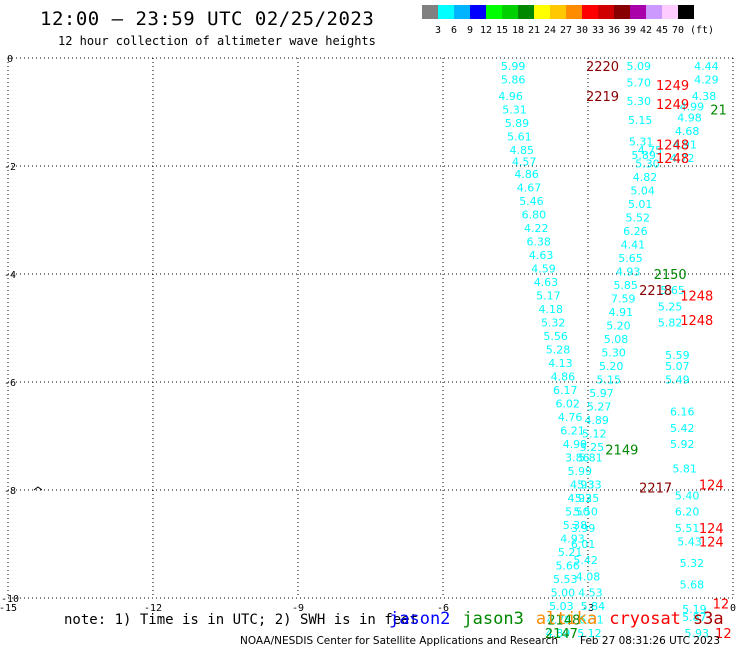 The height and width of the screenshot is (650, 740). I want to click on wave-height-value: 4.93, so click(582, 485).